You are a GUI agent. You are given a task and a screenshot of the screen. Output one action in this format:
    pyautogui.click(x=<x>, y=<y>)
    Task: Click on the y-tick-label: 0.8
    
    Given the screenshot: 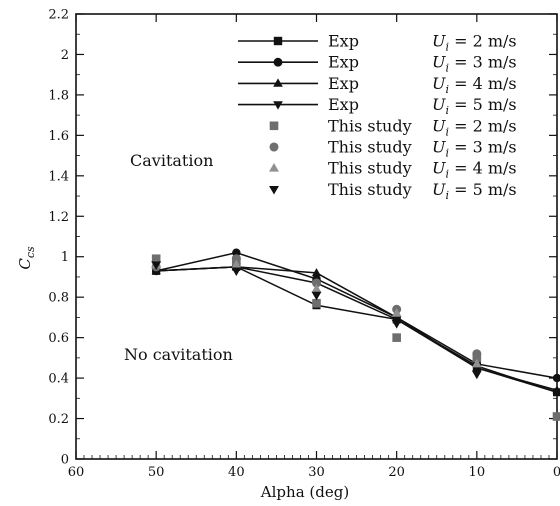 What is the action you would take?
    pyautogui.click(x=58, y=298)
    